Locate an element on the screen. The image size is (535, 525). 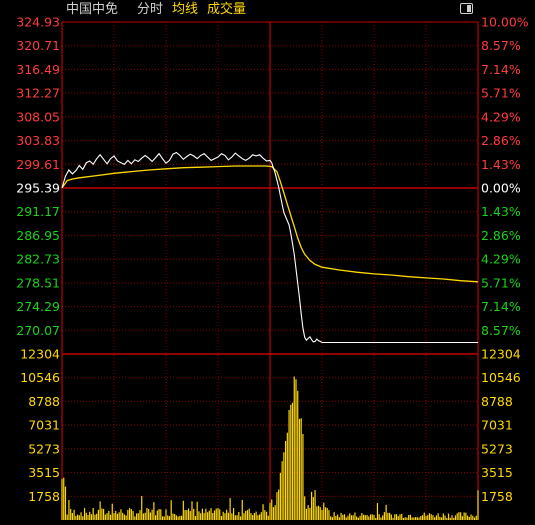
timeshare-mode-label: 分时 is located at coordinates (150, 9).